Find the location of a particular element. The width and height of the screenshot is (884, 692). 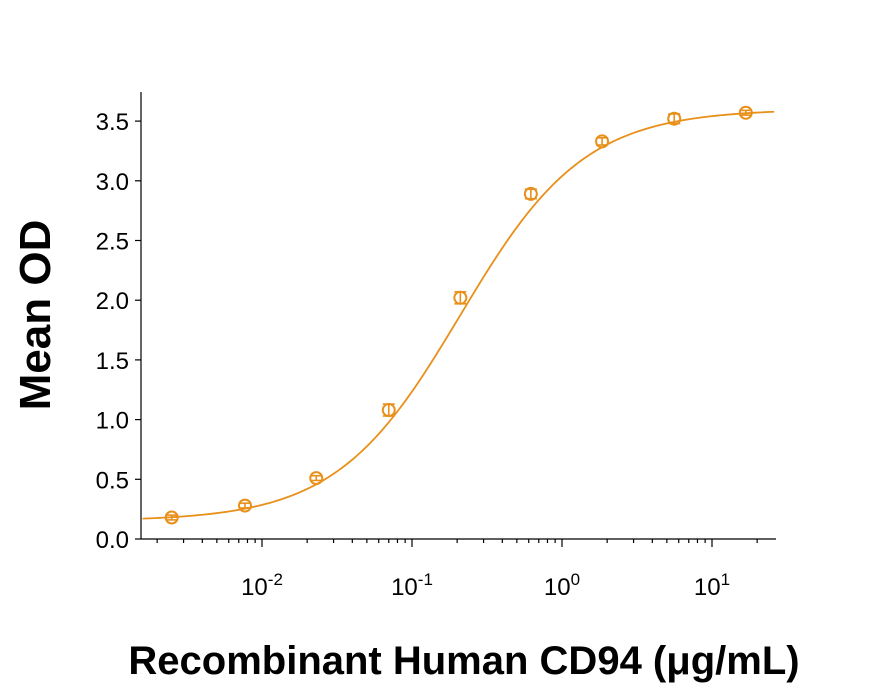

y-tick-label: 2.5 is located at coordinates (112, 242).